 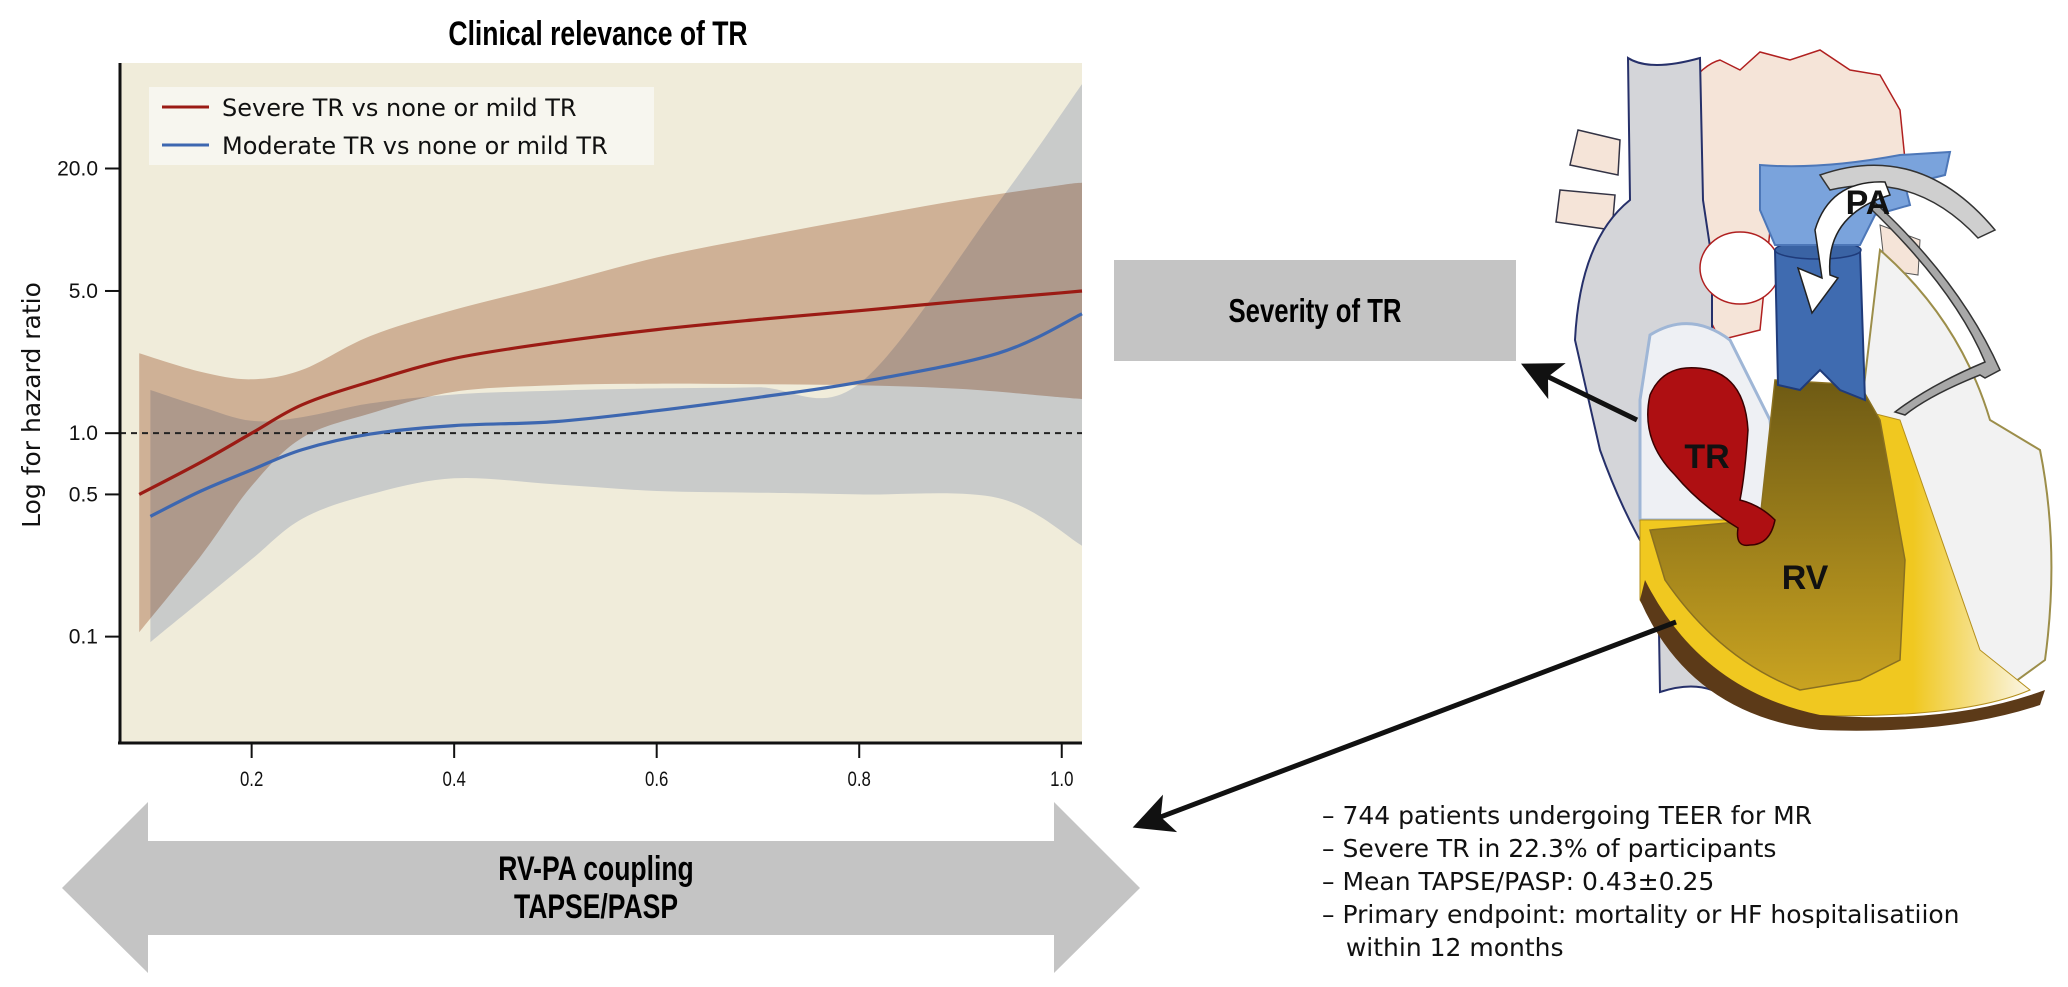 I want to click on flow-arrow, so click(x=1843, y=248).